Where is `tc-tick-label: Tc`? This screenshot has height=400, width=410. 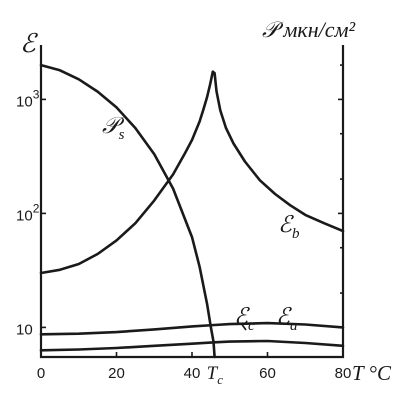 tc-tick-label: Tc is located at coordinates (215, 375).